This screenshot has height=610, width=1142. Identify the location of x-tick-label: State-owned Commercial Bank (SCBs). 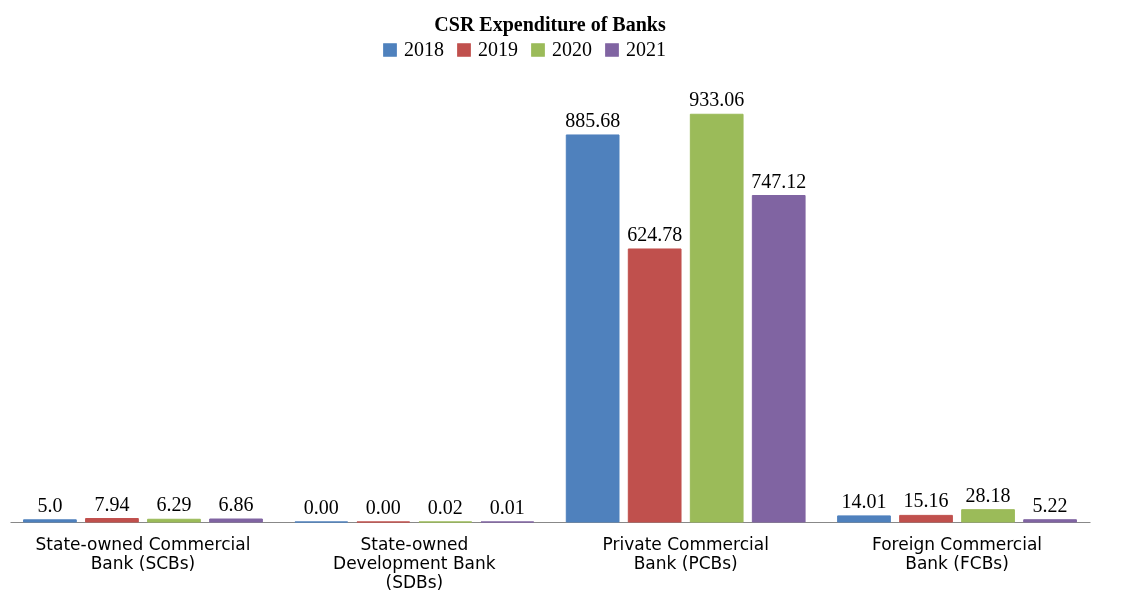
(143, 553).